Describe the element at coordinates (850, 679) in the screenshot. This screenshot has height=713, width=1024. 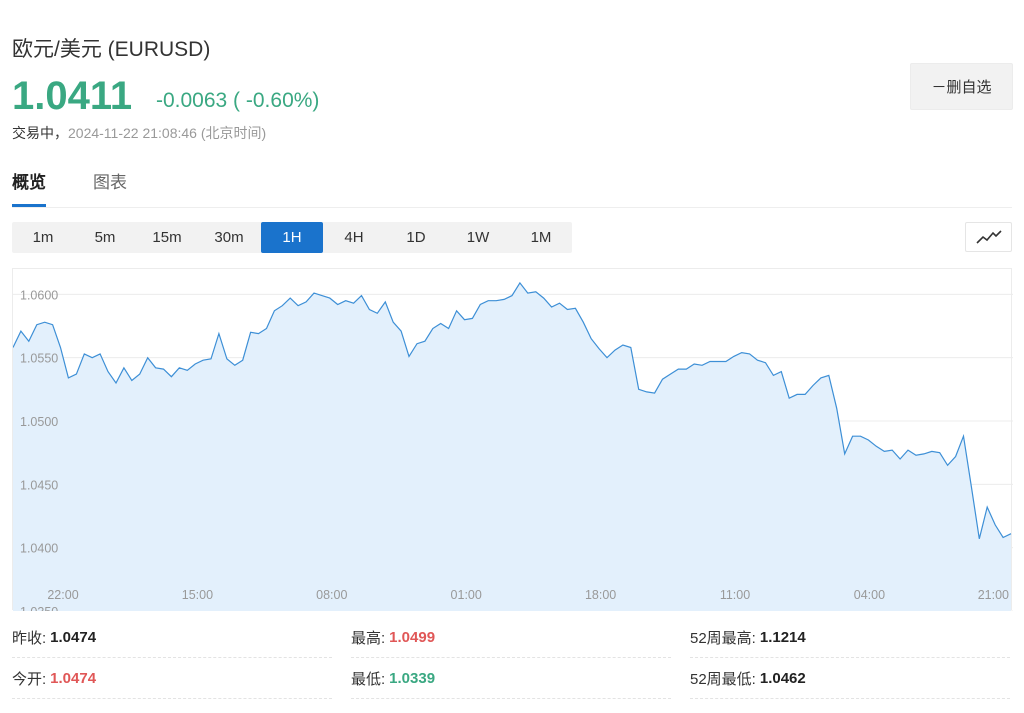
I see `stat-52w-low: 52周最低: 1.0462` at that location.